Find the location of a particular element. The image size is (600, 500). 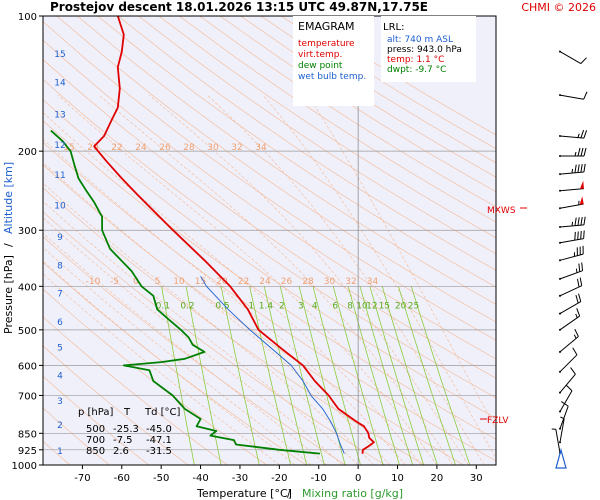

x-tick-label: 0 is located at coordinates (358, 478).